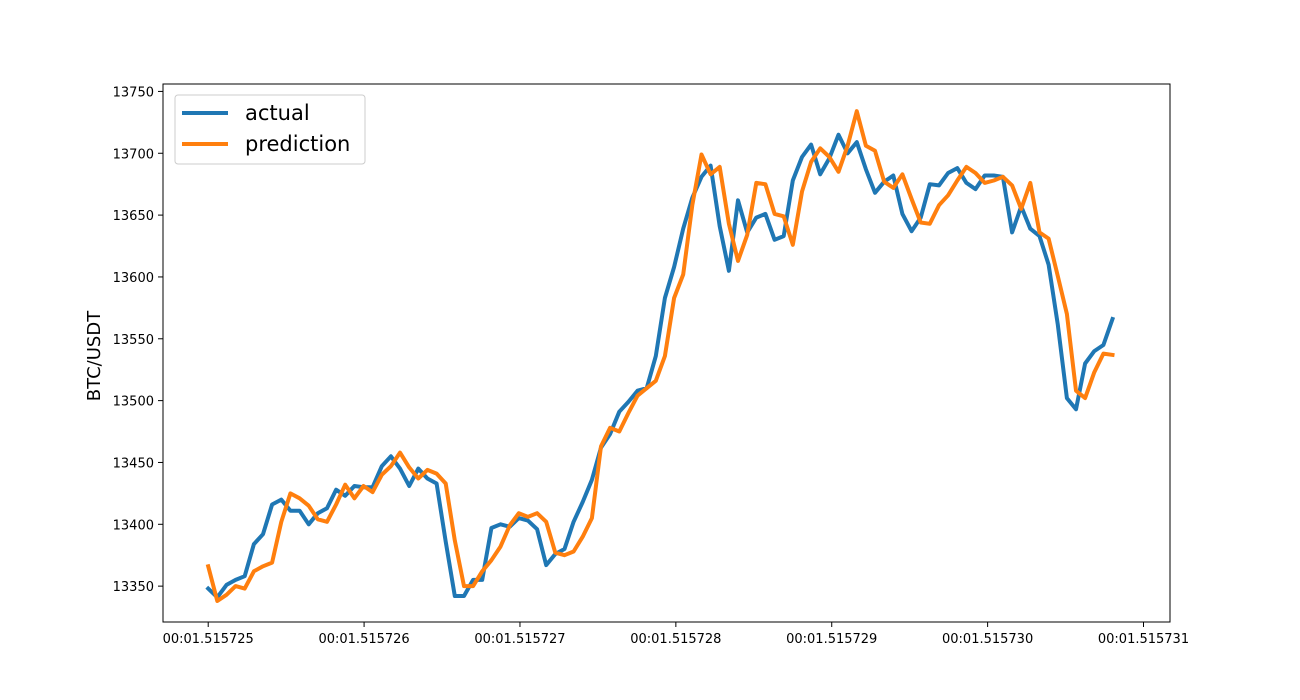  Describe the element at coordinates (519, 639) in the screenshot. I see `x-tick-label: 00:01.515727` at that location.